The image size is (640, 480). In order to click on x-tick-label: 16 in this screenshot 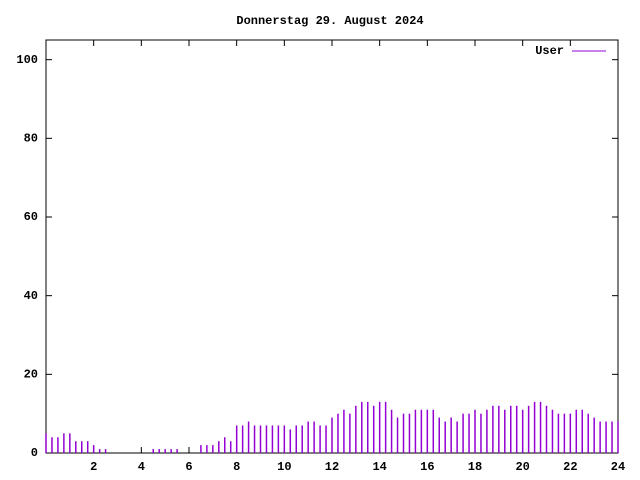, I will do `click(427, 467)`.